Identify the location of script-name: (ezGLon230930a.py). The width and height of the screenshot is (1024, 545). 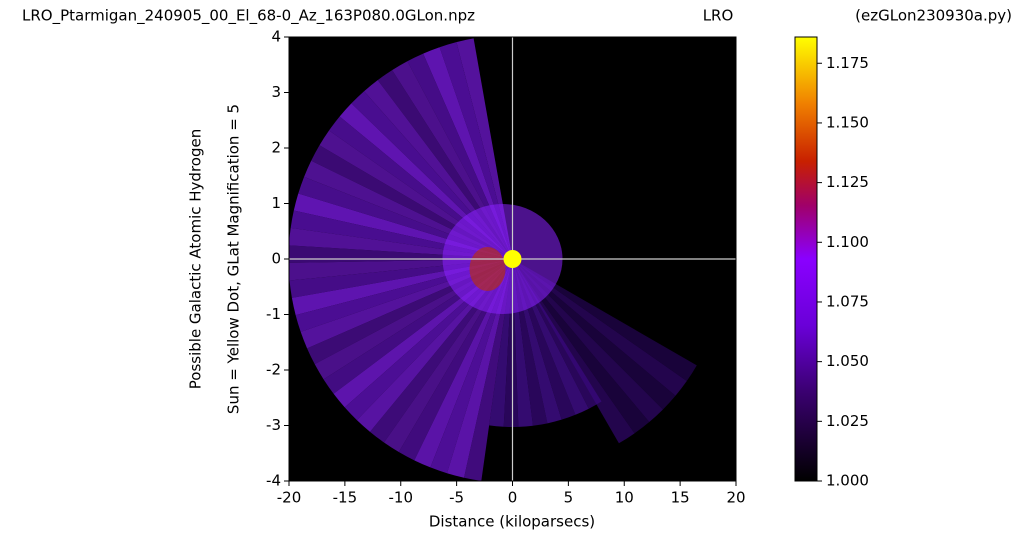
(933, 16).